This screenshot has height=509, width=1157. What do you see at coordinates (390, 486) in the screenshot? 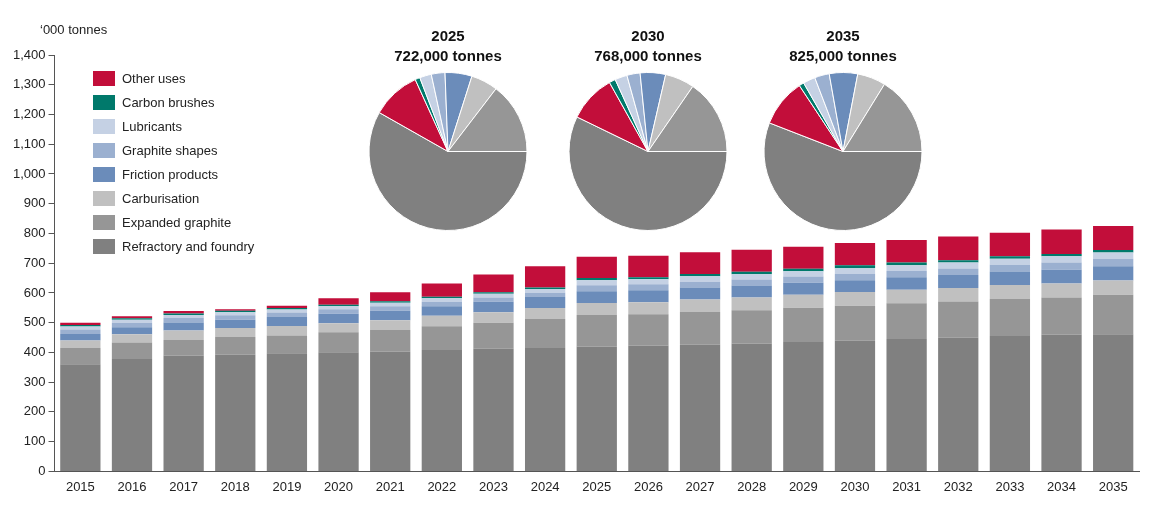
I see `x-tick-label: 2021` at bounding box center [390, 486].